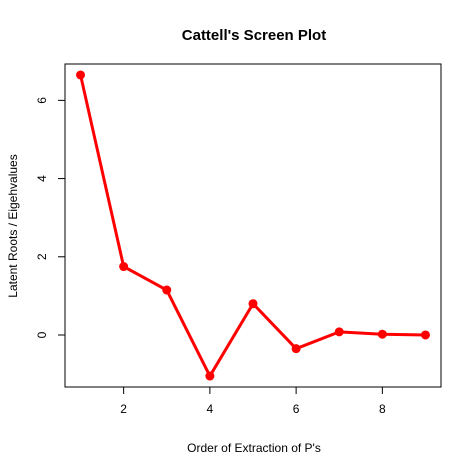  Describe the element at coordinates (382, 409) in the screenshot. I see `x-tick-label: 8` at that location.